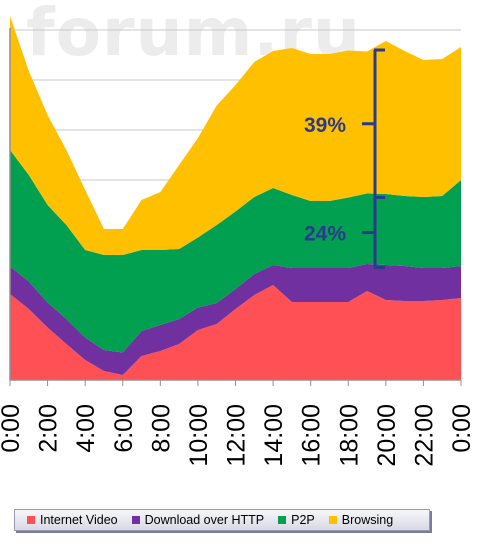 The height and width of the screenshot is (548, 478). What do you see at coordinates (312, 435) in the screenshot?
I see `x-tick-label: 16:00` at bounding box center [312, 435].